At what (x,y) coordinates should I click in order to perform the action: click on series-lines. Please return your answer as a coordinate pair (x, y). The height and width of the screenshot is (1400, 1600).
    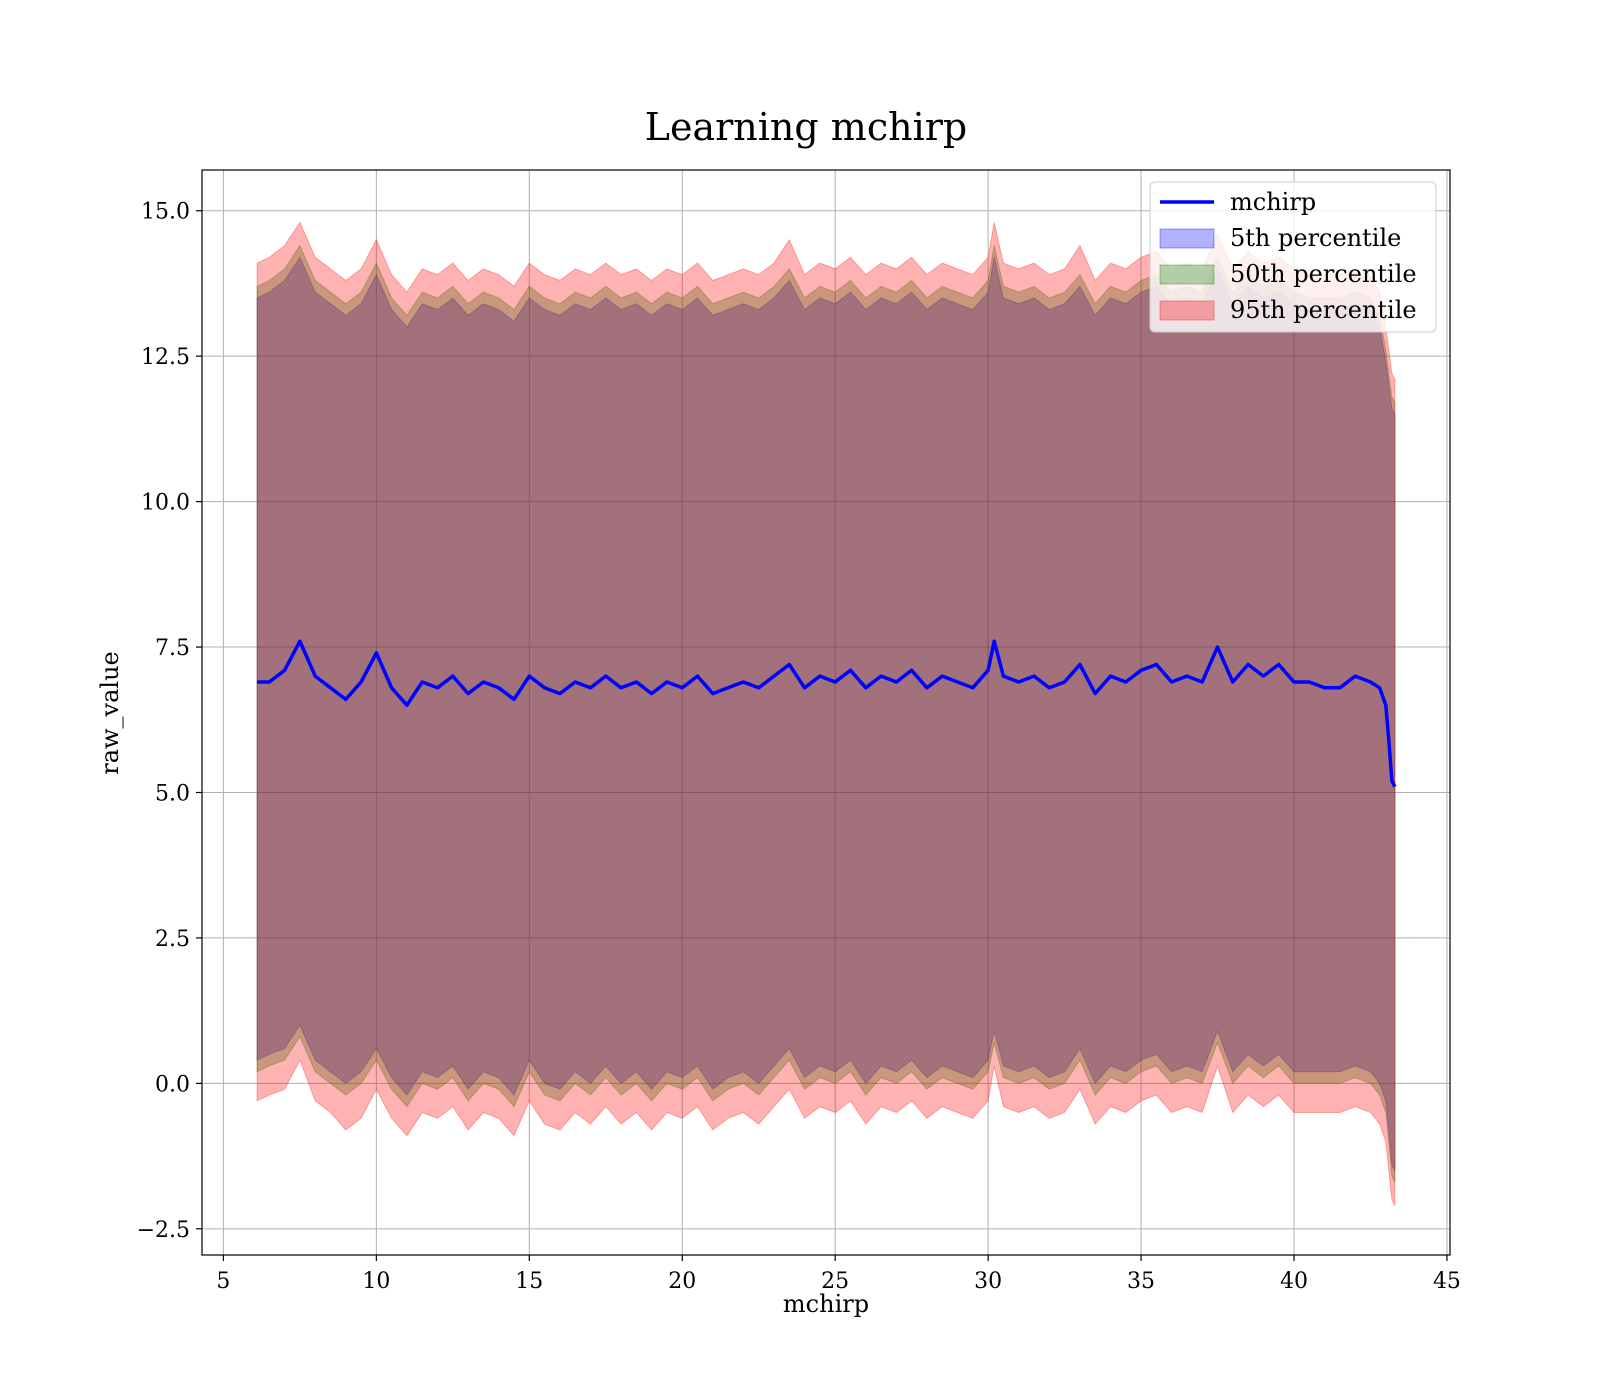
    Looking at the image, I should click on (827, 713).